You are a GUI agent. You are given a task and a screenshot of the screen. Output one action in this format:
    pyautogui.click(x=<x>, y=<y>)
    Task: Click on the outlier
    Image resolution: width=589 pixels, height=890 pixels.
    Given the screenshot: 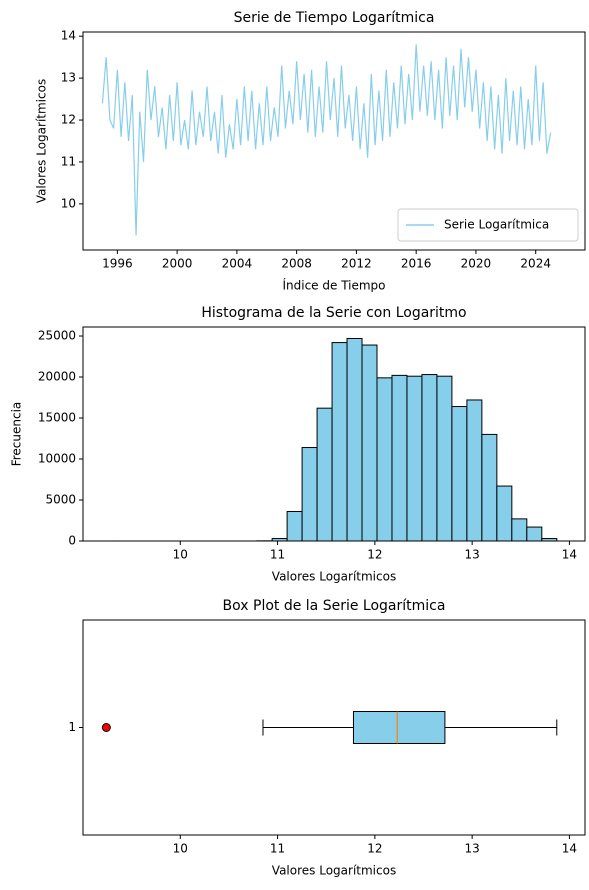 What is the action you would take?
    pyautogui.click(x=106, y=727)
    